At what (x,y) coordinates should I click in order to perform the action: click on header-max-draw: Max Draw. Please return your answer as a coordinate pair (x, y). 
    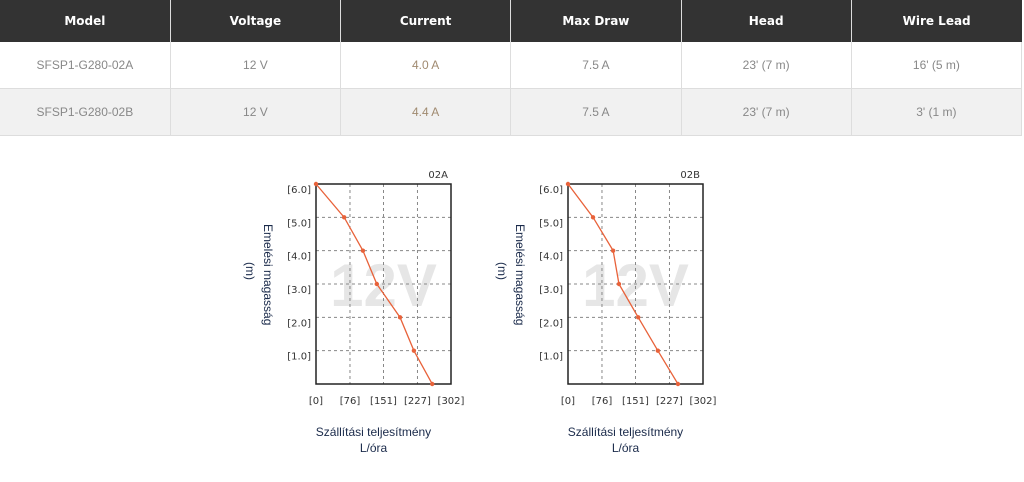
    Looking at the image, I should click on (596, 21).